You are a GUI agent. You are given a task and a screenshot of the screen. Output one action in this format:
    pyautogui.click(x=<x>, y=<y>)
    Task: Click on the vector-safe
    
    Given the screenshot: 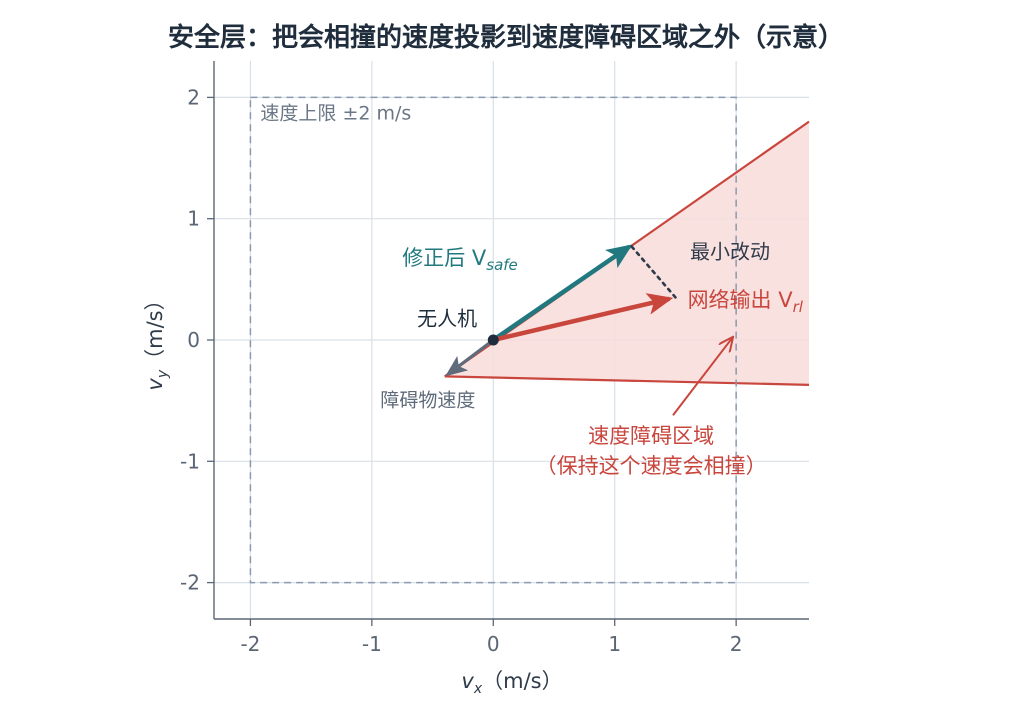 What is the action you would take?
    pyautogui.click(x=562, y=293)
    